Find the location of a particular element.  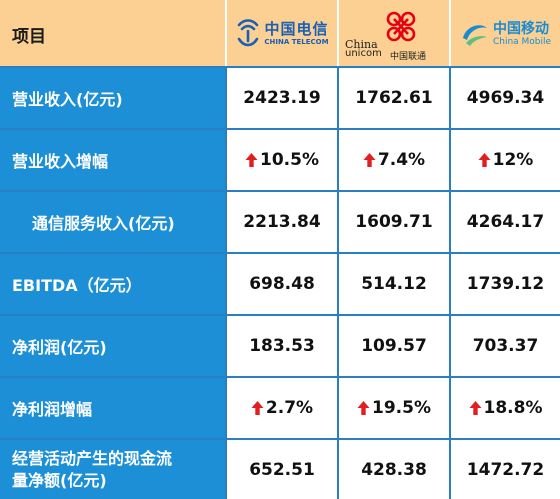

telecom-value: 2213.84 is located at coordinates (282, 222).